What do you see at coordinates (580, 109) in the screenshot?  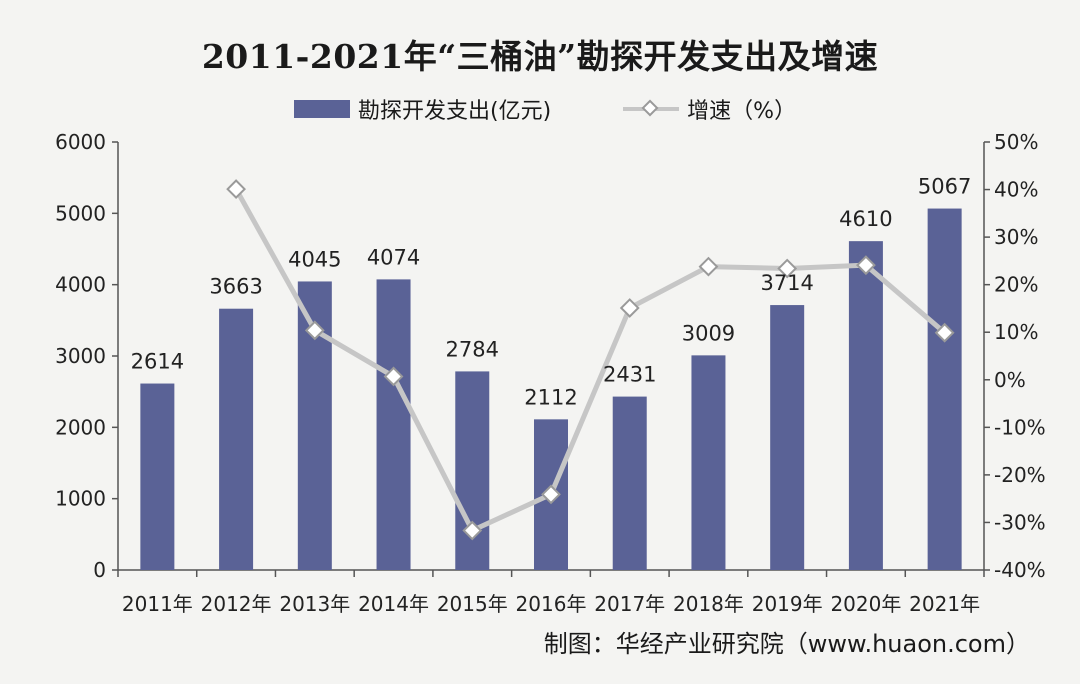 I see `legend: 勘探开发支出(亿元) 增速（%）` at bounding box center [580, 109].